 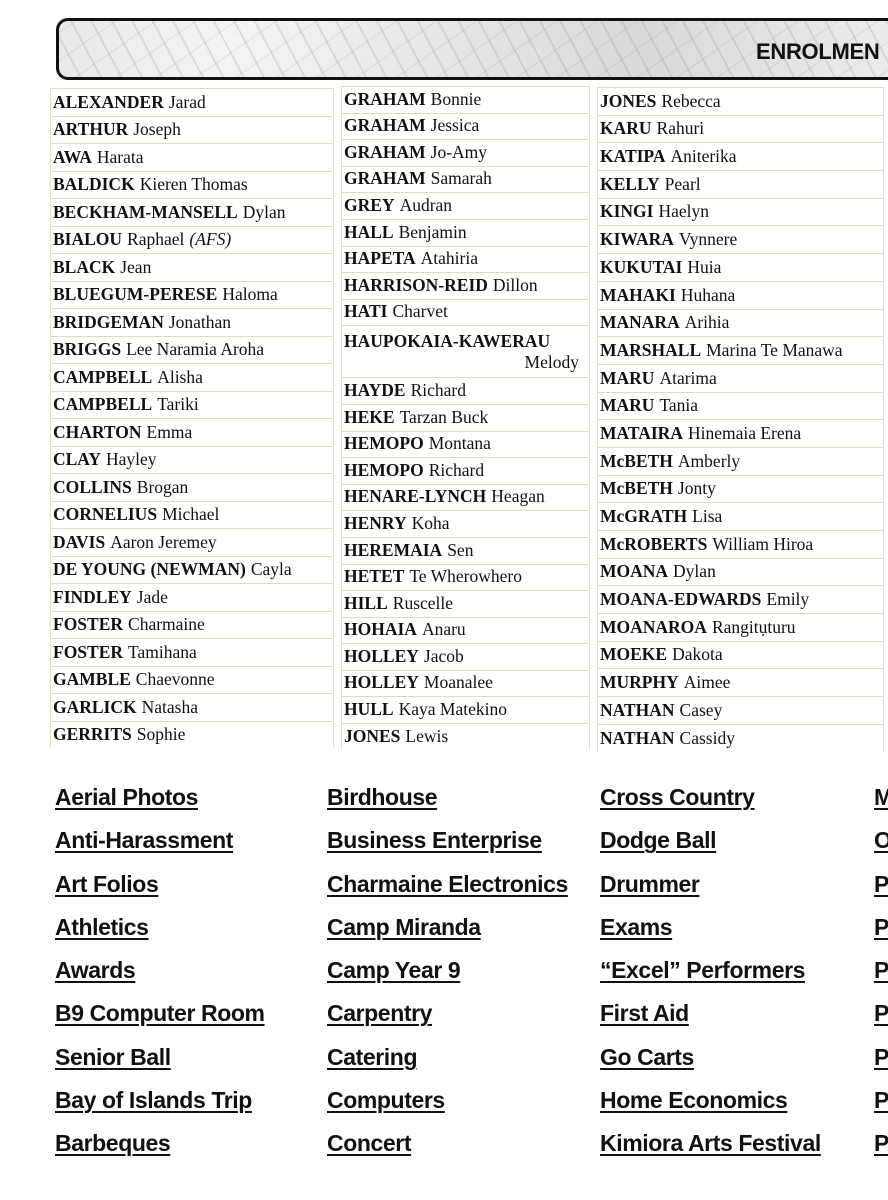 What do you see at coordinates (384, 469) in the screenshot?
I see `surname: HEMOPO` at bounding box center [384, 469].